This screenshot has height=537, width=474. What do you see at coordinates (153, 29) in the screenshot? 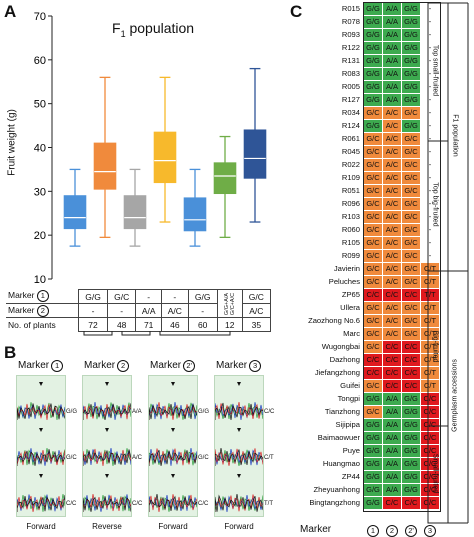
I see `chart-title: F1 population` at bounding box center [153, 29].